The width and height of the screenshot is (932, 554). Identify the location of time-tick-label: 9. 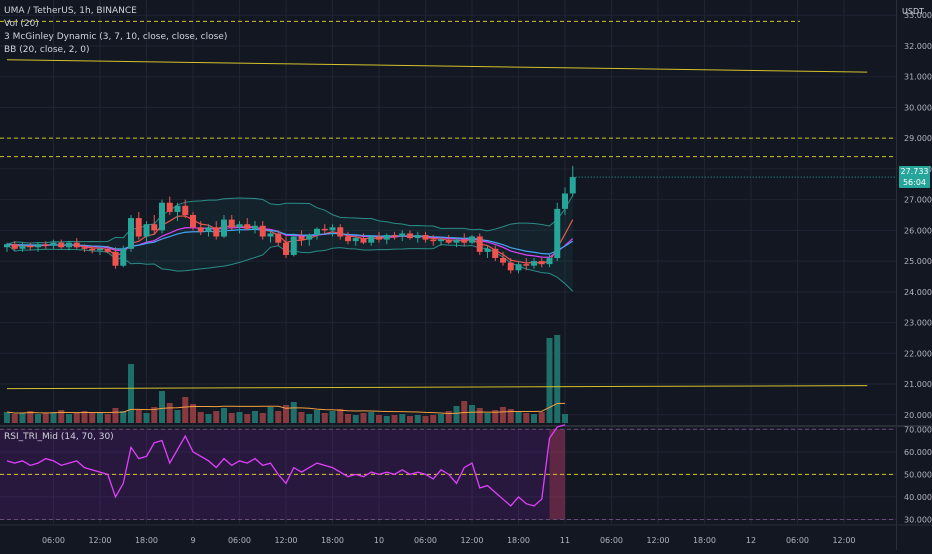
(192, 540).